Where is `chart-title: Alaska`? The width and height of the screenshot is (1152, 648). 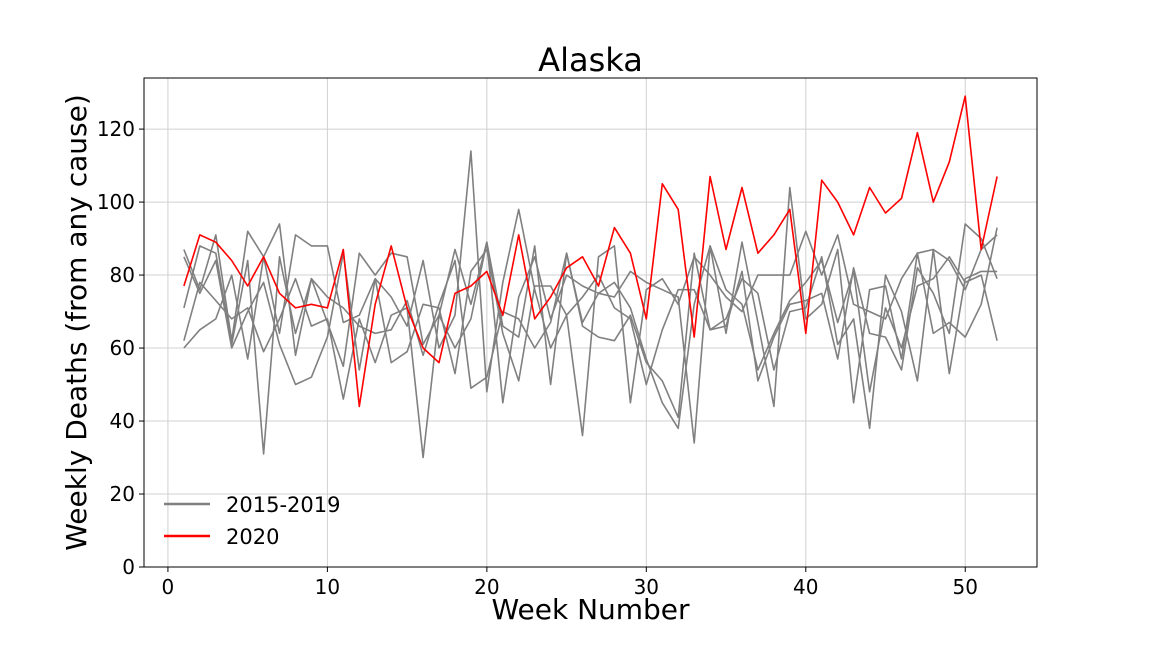 chart-title: Alaska is located at coordinates (590, 60).